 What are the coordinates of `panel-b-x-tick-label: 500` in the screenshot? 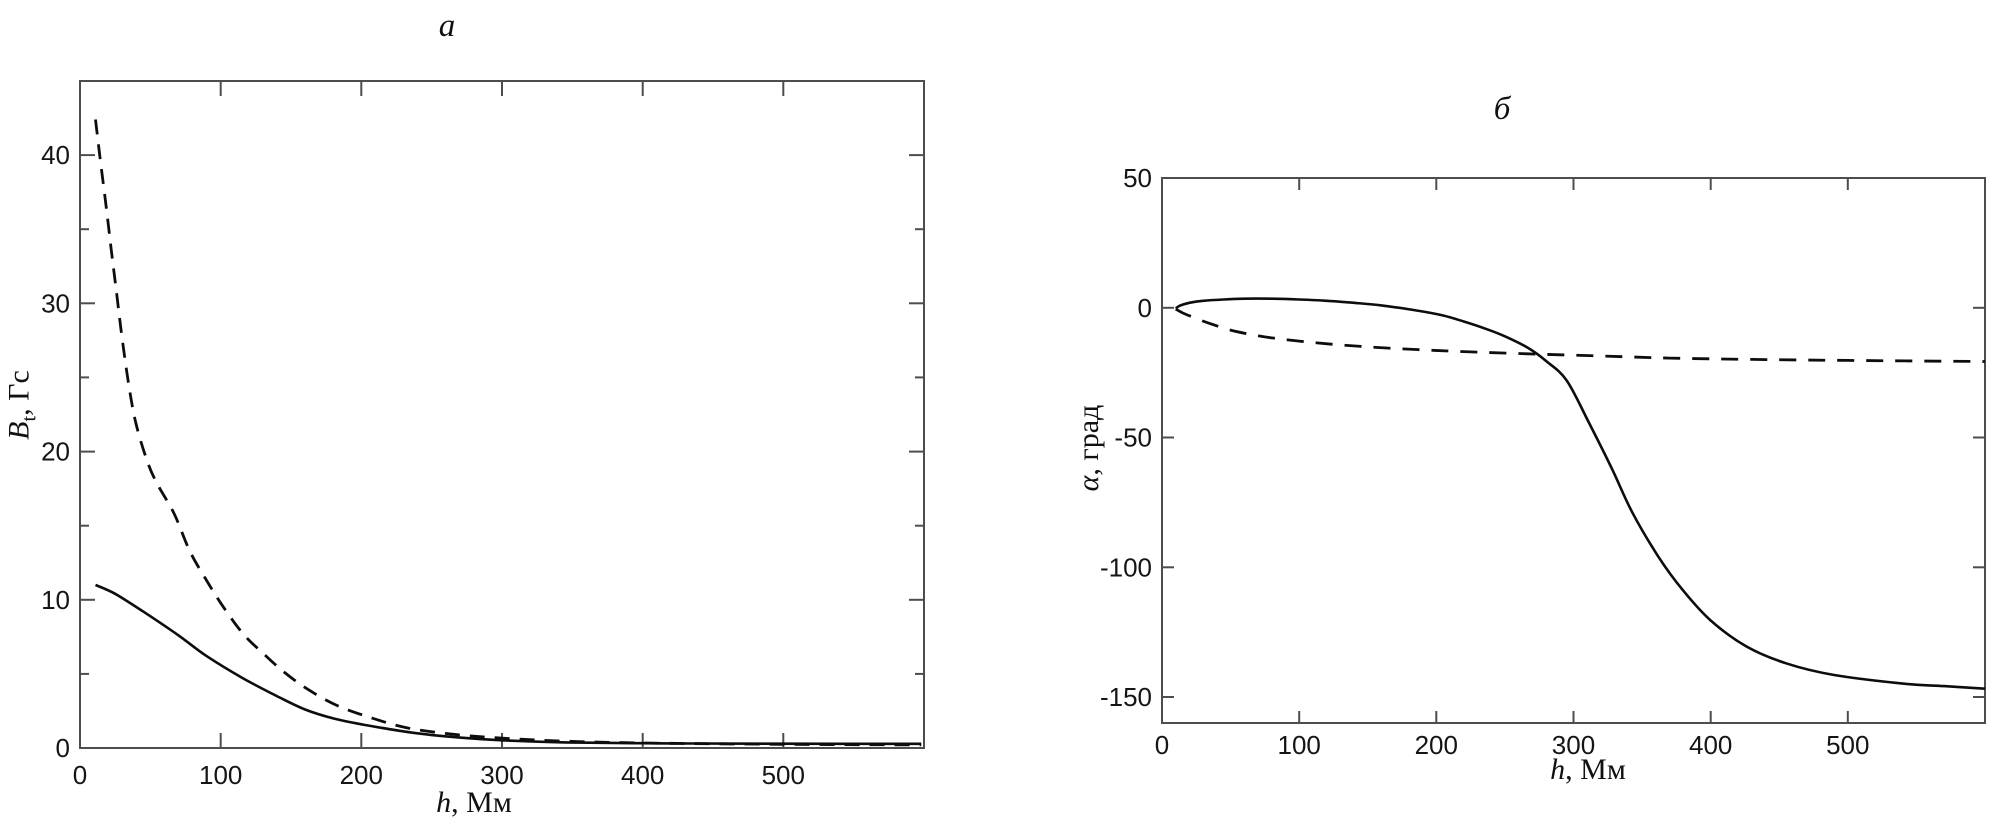 It's located at (1847, 745).